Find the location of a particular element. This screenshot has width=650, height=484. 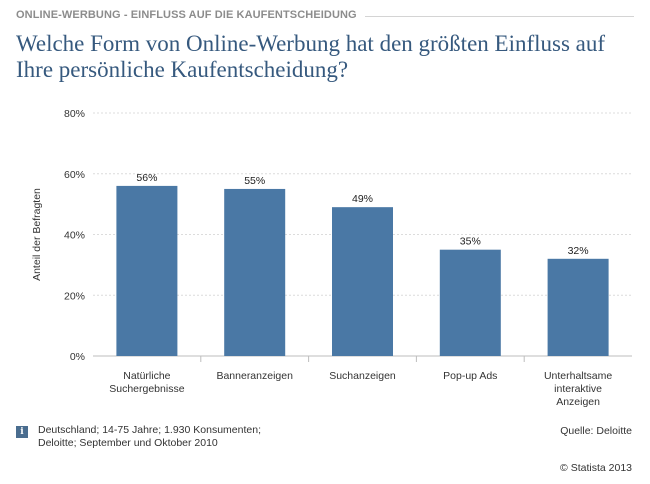

x-tick-label: Suchanzeigen is located at coordinates (362, 376).